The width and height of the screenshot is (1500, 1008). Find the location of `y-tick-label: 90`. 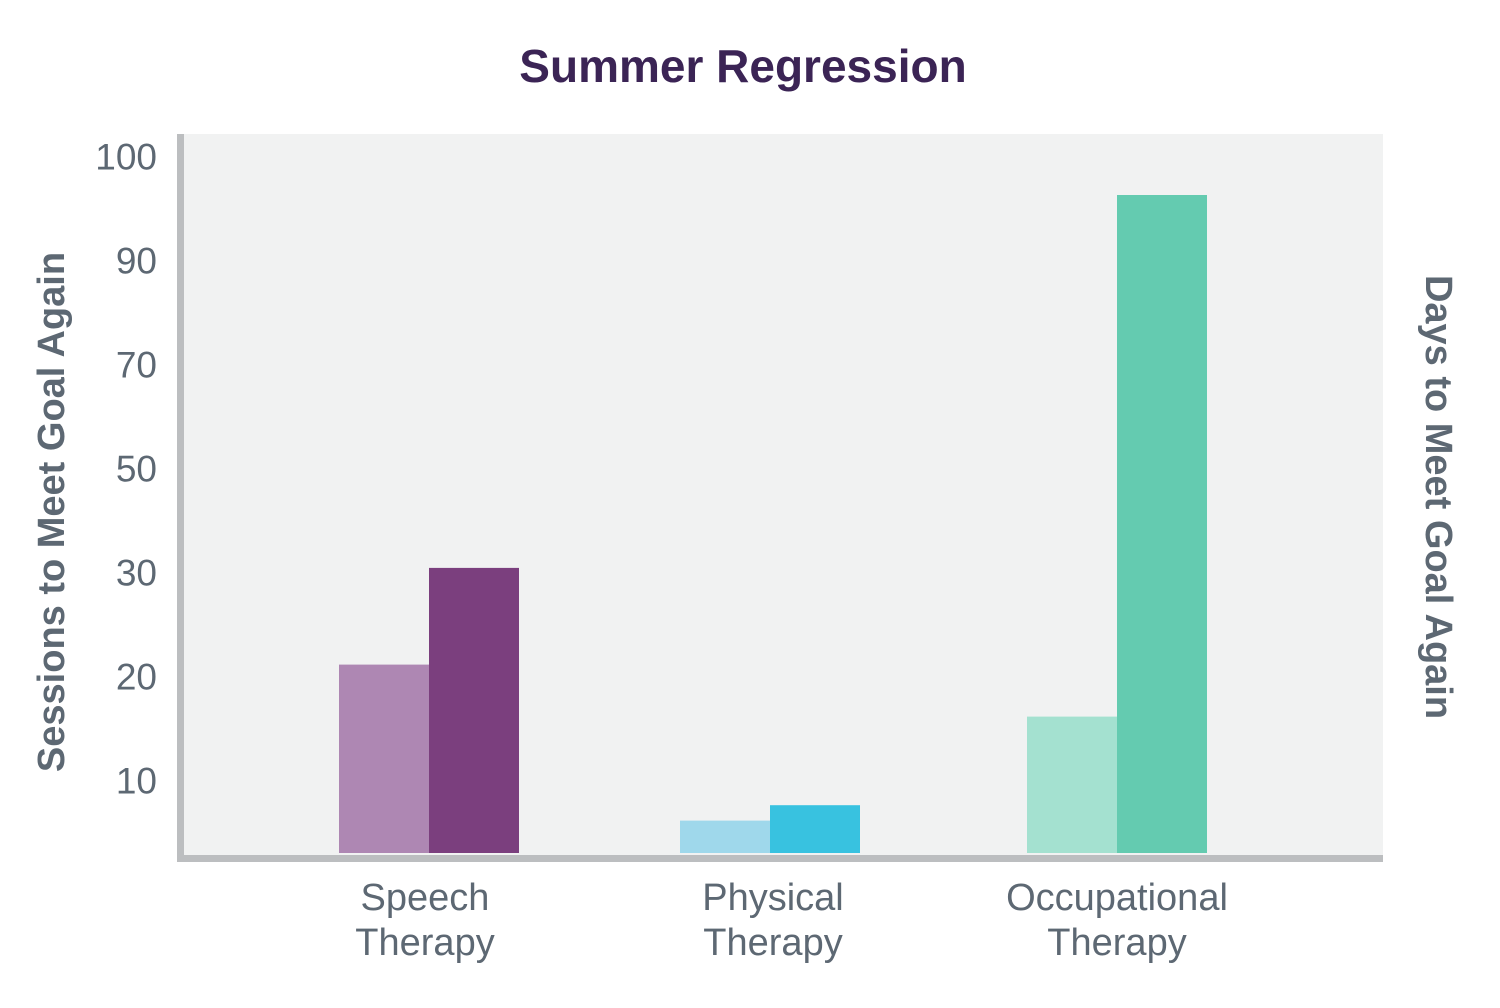

y-tick-label: 90 is located at coordinates (136, 261).